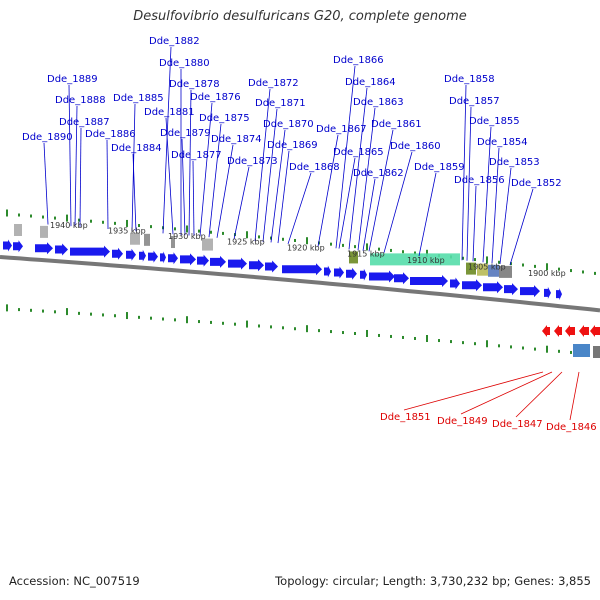  What do you see at coordinates (405, 417) in the screenshot?
I see `gene-label: Dde_1851` at bounding box center [405, 417].